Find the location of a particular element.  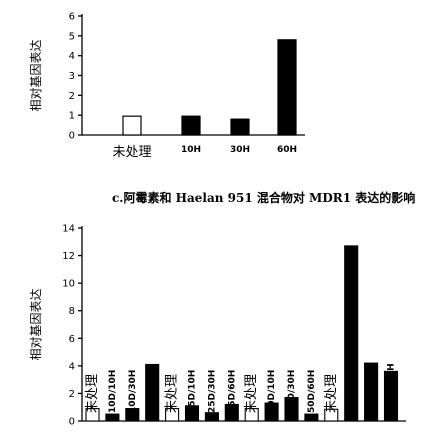

y-tick-label: 10 is located at coordinates (68, 284).